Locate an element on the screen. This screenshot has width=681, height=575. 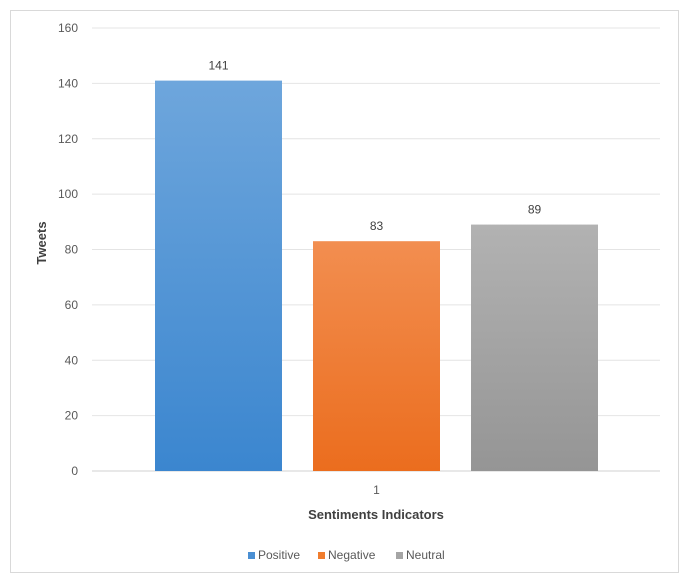
y-tick-label: 20 is located at coordinates (72, 416).